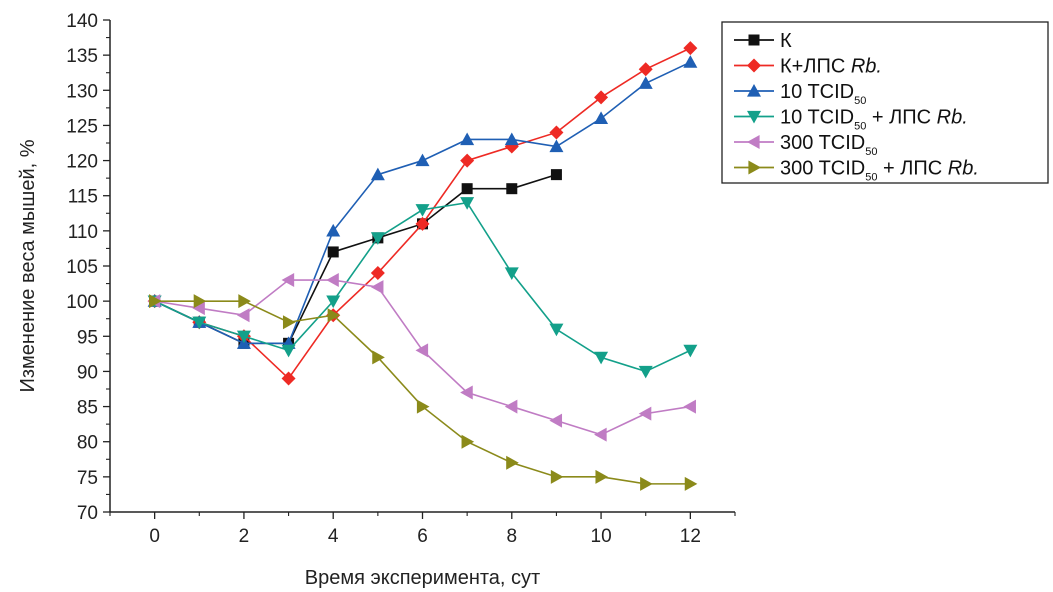 This screenshot has height=592, width=1053. I want to click on y-tick-label: 85, so click(87, 408).